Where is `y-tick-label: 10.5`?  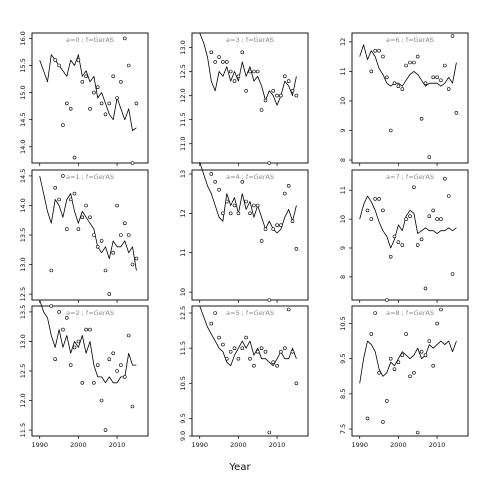
y-tick-label: 10.5 is located at coordinates (343, 323).